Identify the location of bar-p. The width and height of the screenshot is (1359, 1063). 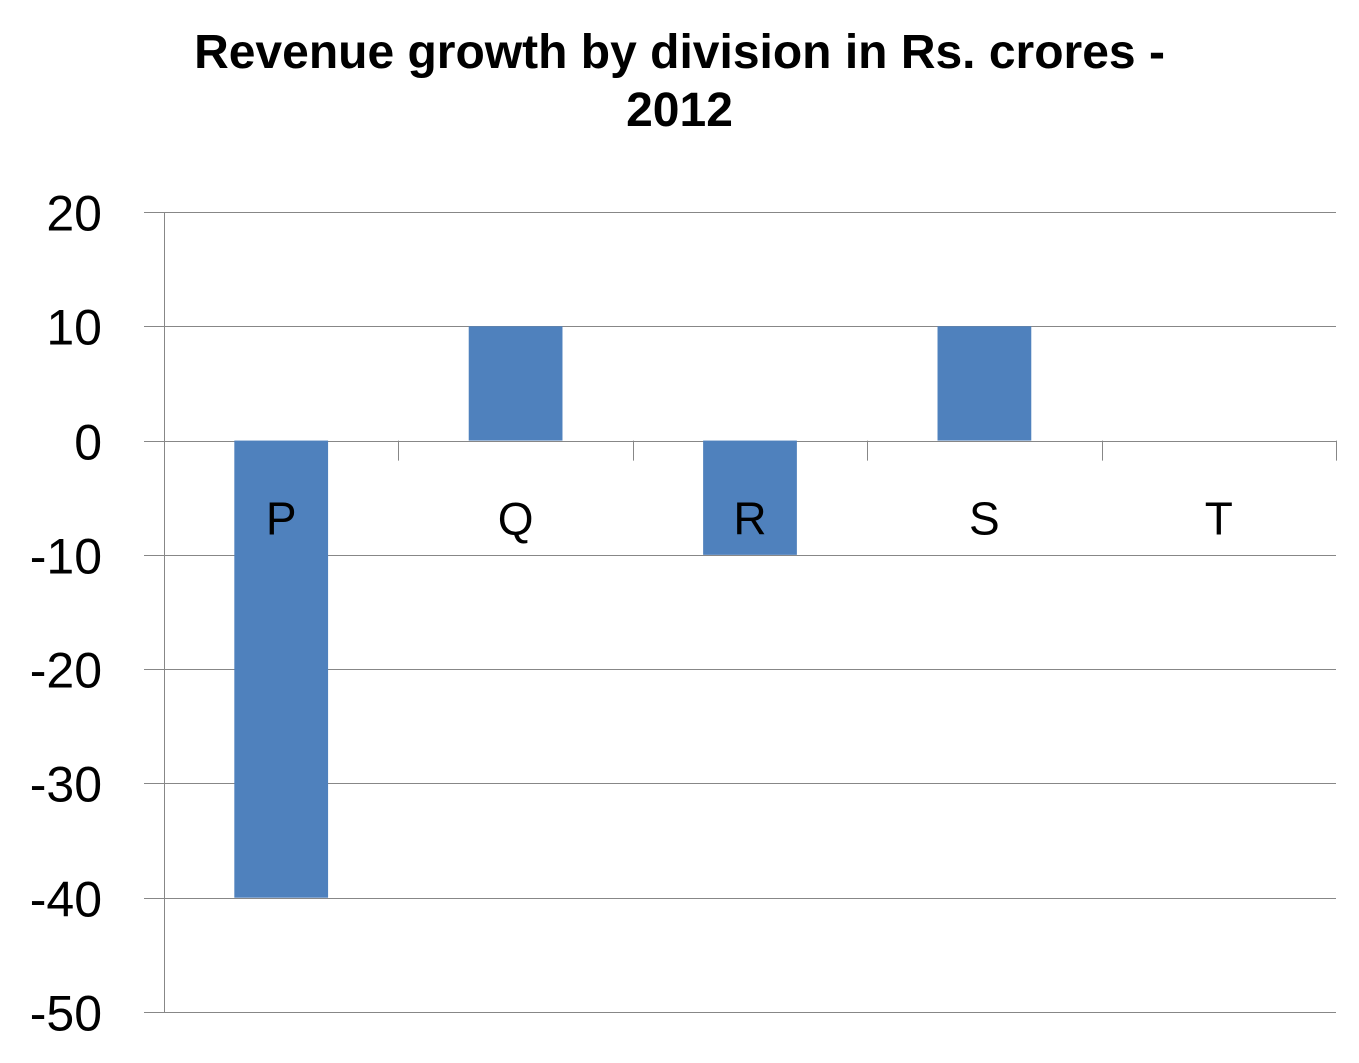
(281, 669).